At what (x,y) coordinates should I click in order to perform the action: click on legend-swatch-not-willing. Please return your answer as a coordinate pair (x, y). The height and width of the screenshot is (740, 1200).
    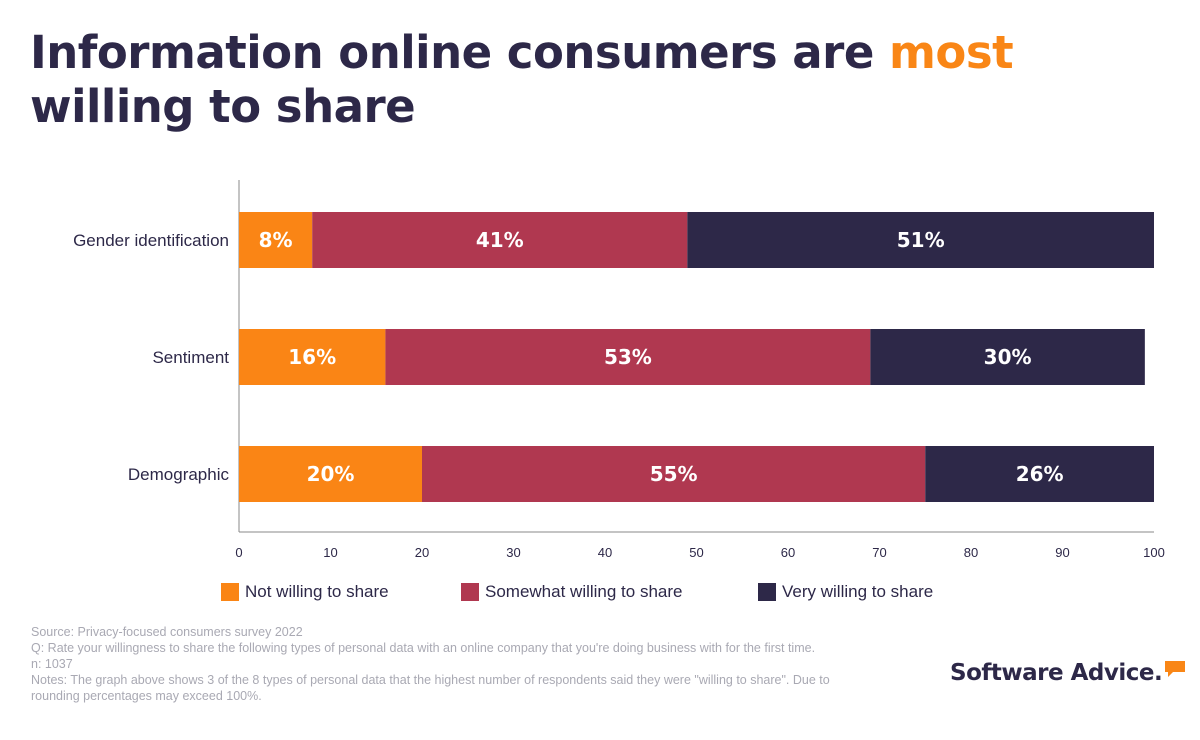
    Looking at the image, I should click on (230, 592).